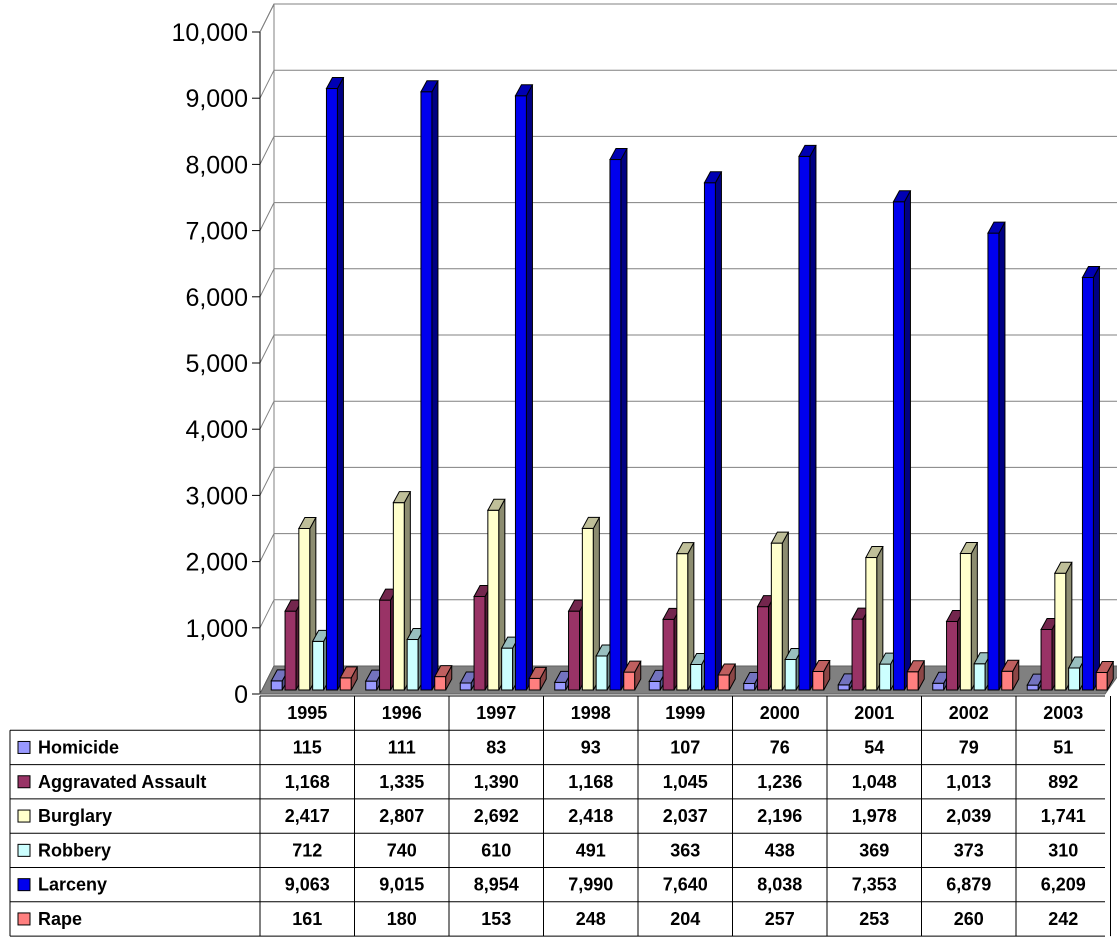 The height and width of the screenshot is (937, 1117). I want to click on bar-burglary-2003, so click(1063, 626).